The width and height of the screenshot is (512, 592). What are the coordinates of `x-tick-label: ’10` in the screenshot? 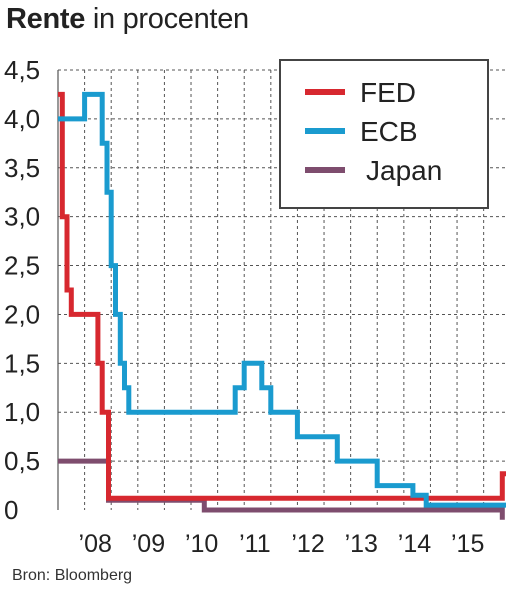 It's located at (201, 544).